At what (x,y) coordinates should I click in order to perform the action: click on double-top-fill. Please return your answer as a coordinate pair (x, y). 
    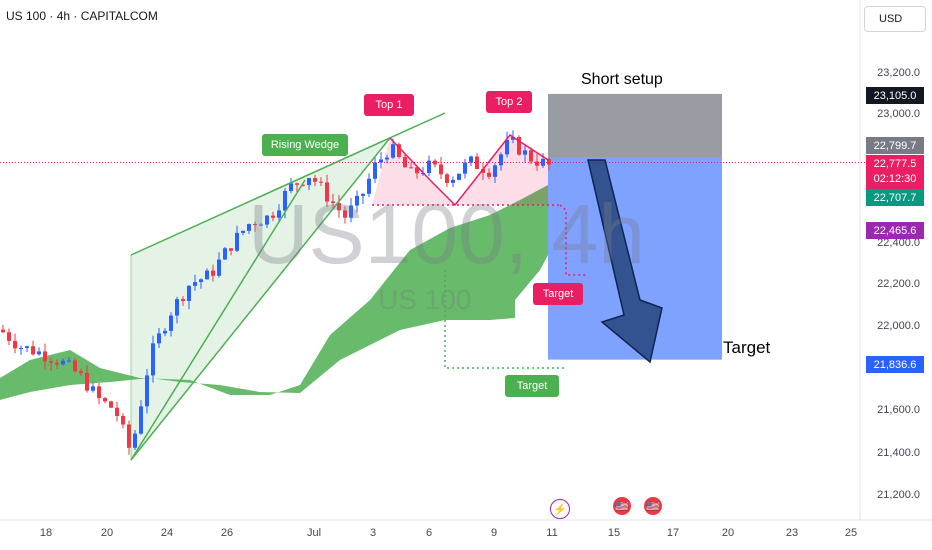
    Looking at the image, I should click on (460, 170).